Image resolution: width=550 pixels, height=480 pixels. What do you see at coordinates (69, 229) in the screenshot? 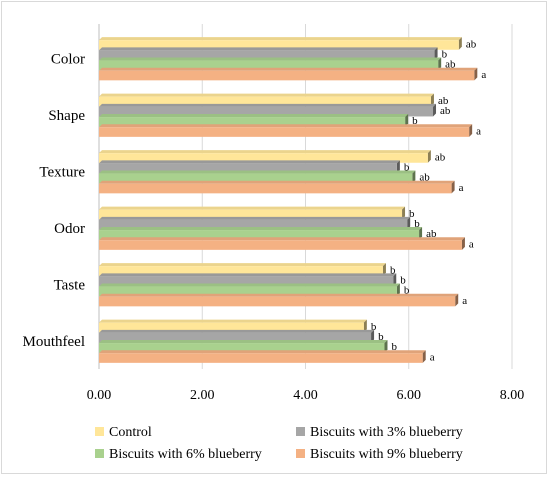
I see `category-label: Odor` at bounding box center [69, 229].